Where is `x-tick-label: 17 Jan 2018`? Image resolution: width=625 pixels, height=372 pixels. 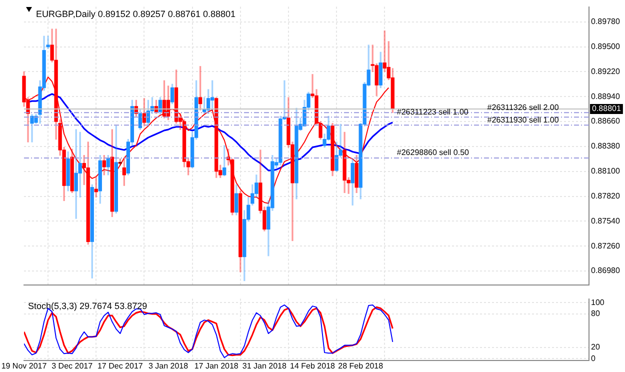 x-tick-label: 17 Jan 2018 is located at coordinates (216, 365).